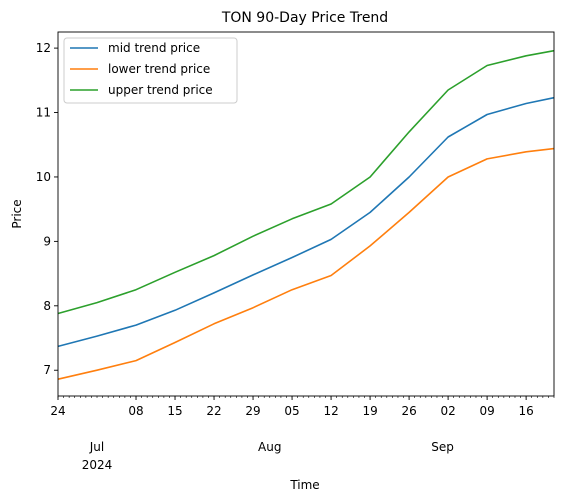 The width and height of the screenshot is (563, 501). What do you see at coordinates (43, 113) in the screenshot?
I see `y-tick-label: 11` at bounding box center [43, 113].